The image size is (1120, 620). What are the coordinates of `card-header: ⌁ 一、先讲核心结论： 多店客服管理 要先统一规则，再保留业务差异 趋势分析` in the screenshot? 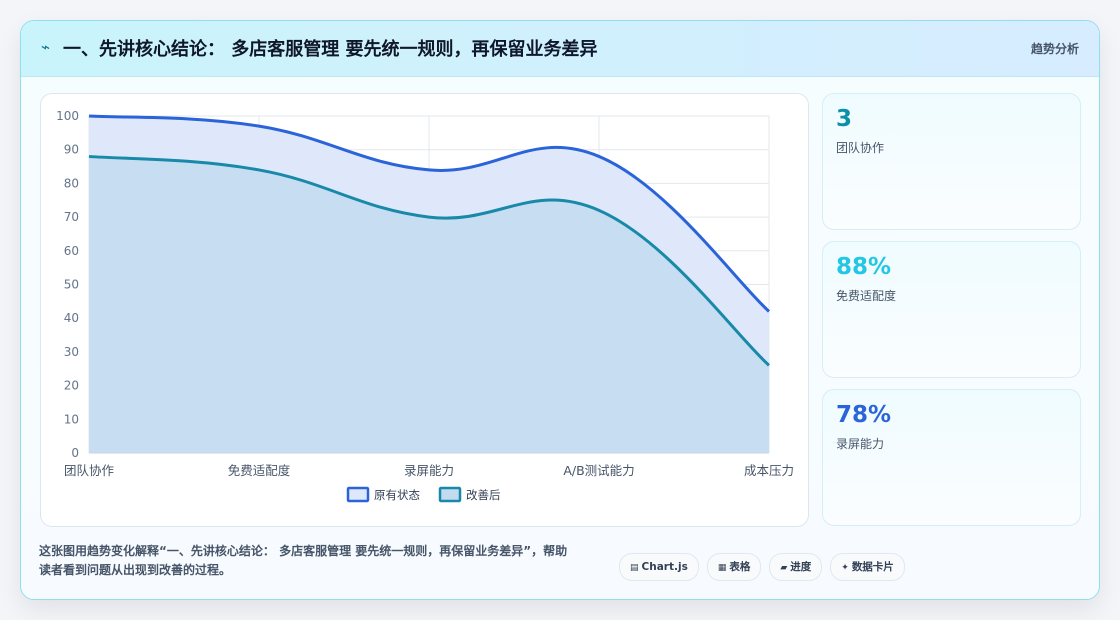 It's located at (560, 49).